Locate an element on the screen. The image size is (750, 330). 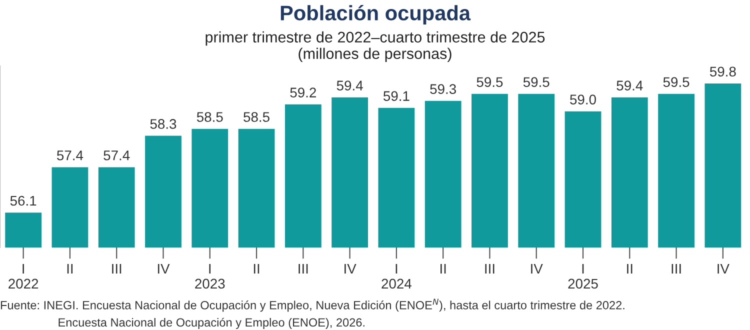
data-label: 59.3 is located at coordinates (443, 89).